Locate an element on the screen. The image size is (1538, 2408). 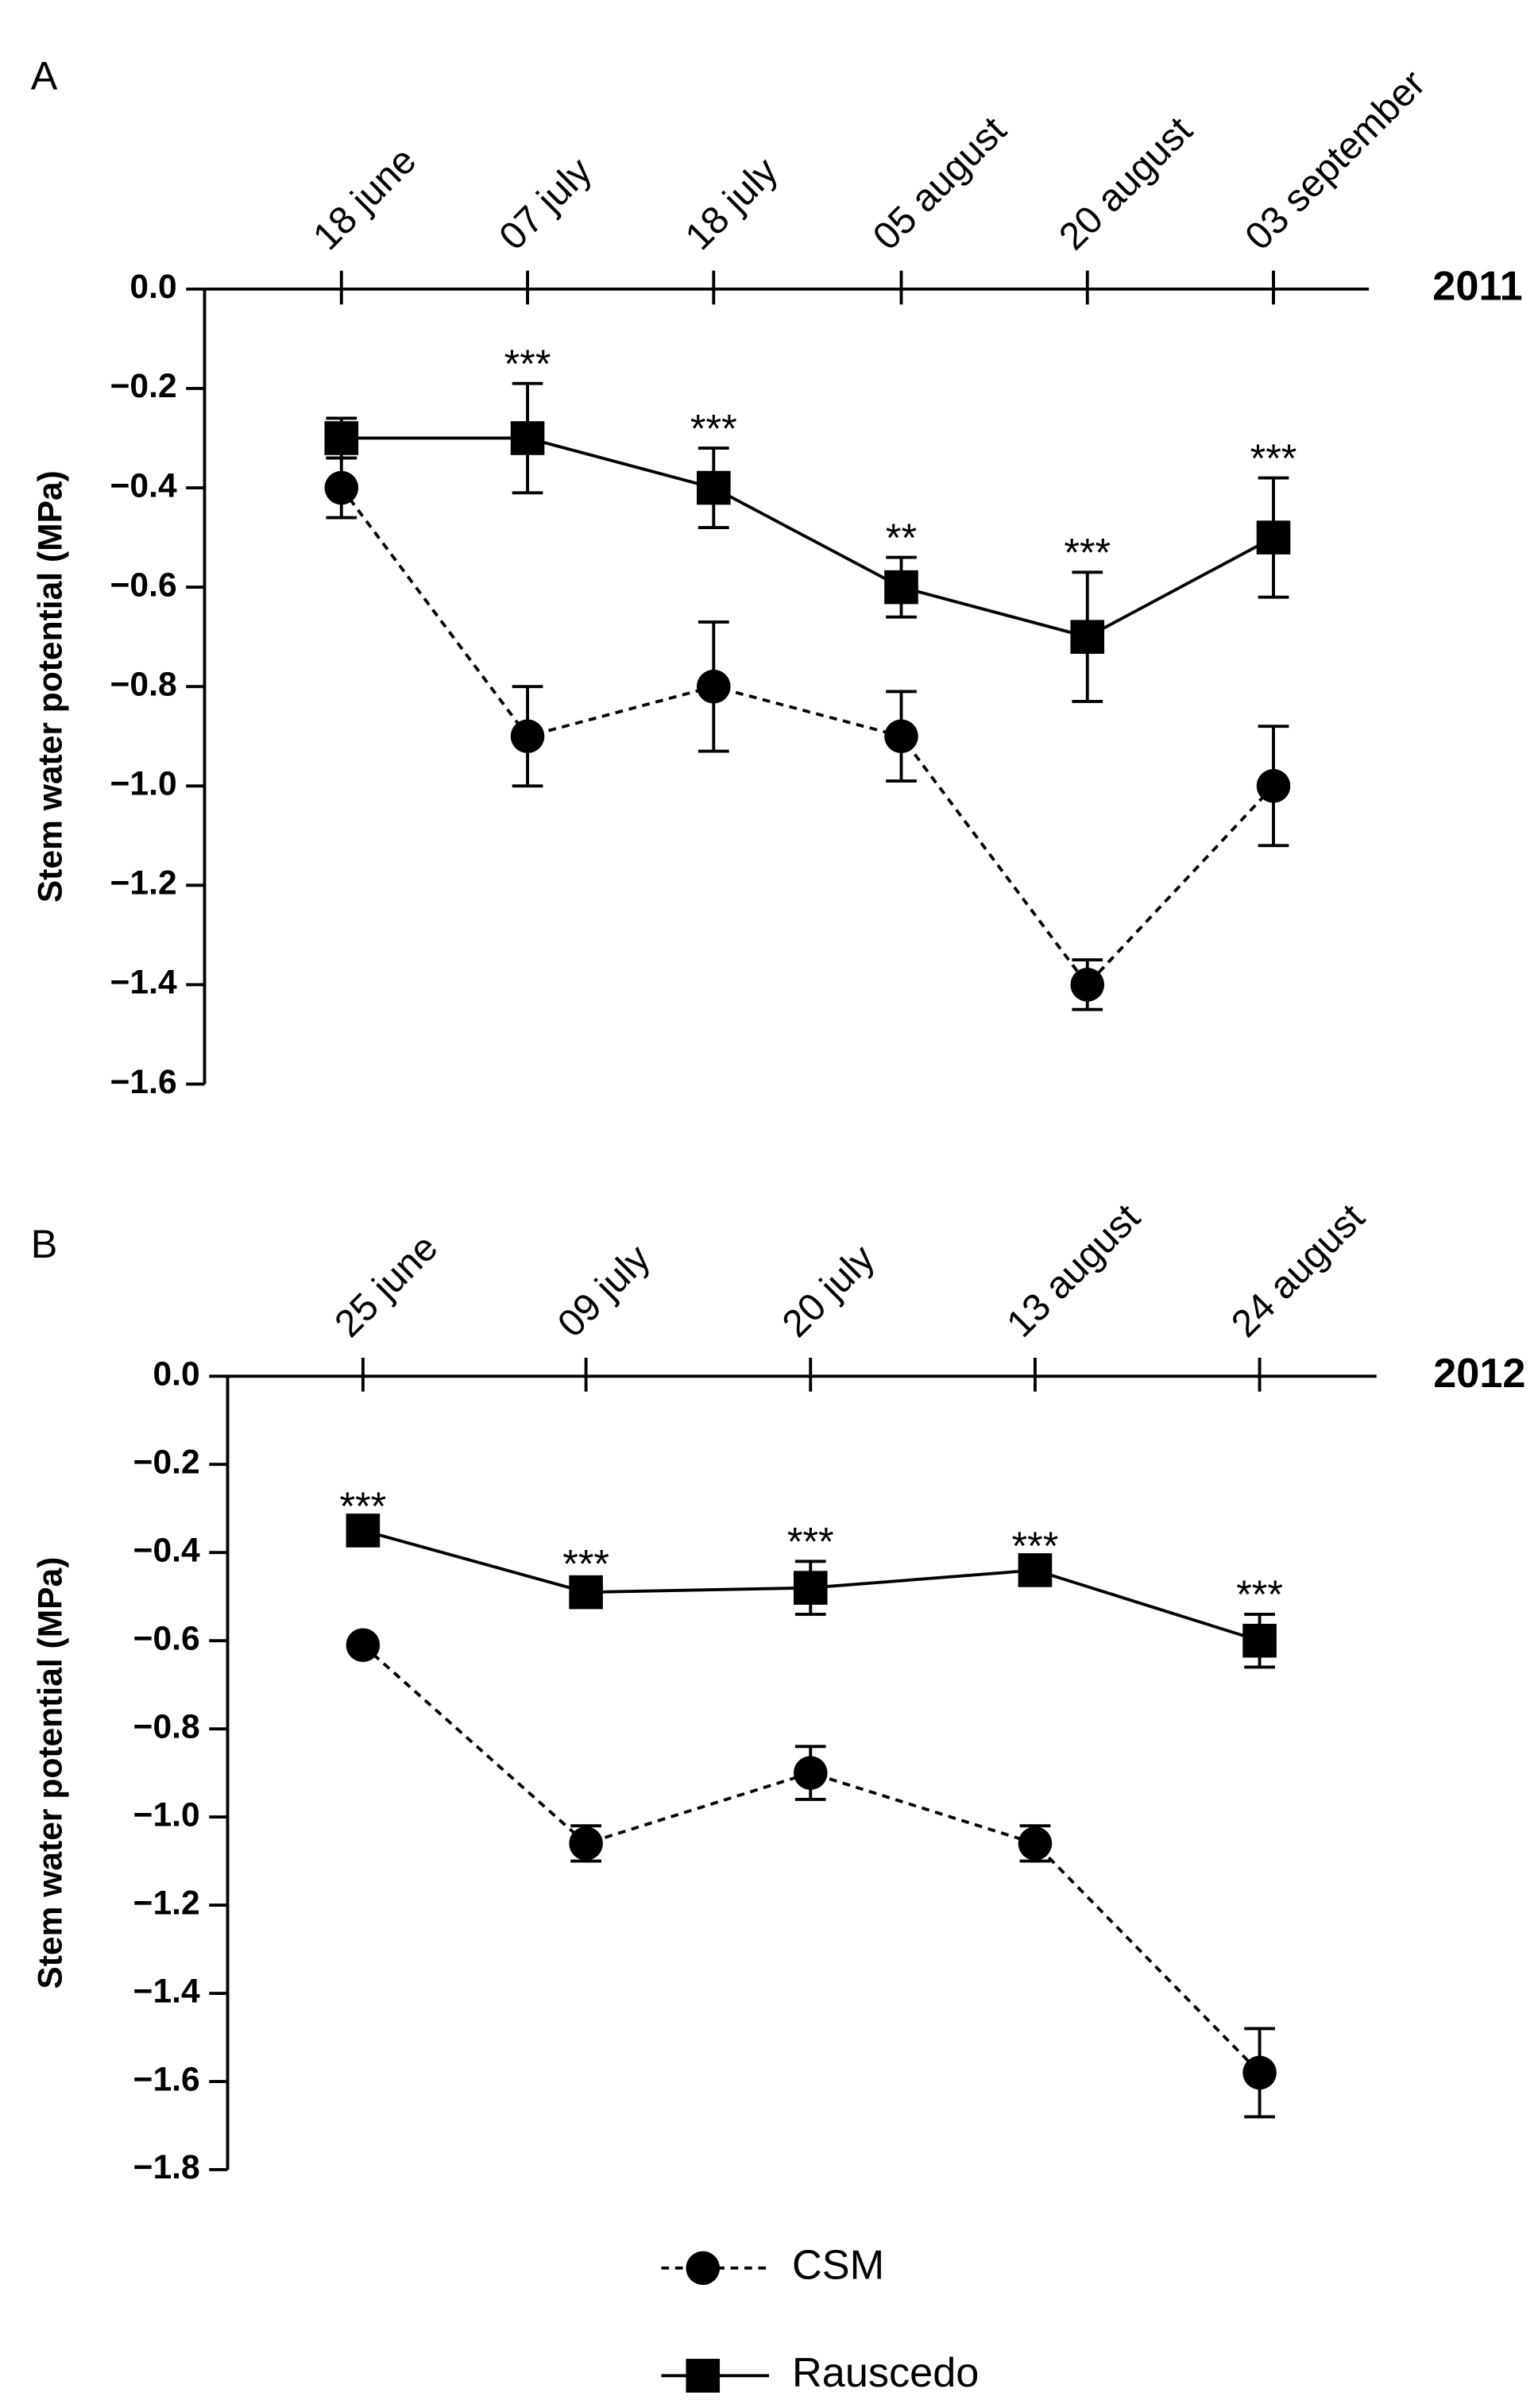
x-tick-label: 05 august is located at coordinates (940, 183).